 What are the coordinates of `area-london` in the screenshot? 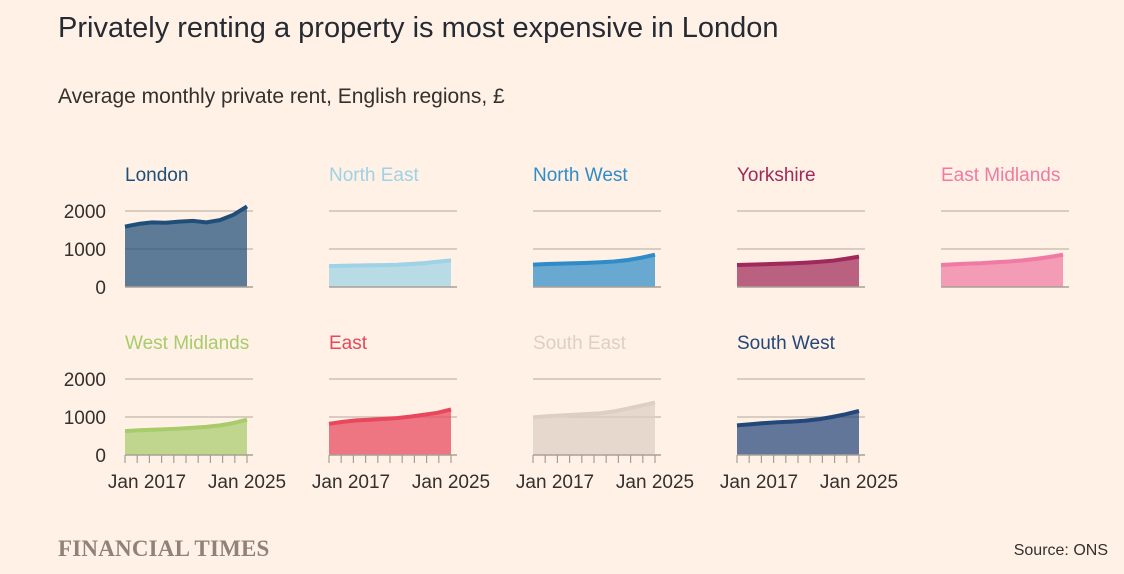 It's located at (186, 246).